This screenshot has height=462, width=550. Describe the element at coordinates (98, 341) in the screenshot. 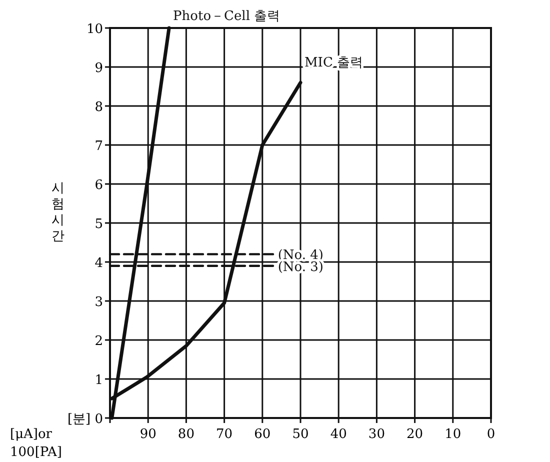

I see `y-tick-label: 2` at that location.